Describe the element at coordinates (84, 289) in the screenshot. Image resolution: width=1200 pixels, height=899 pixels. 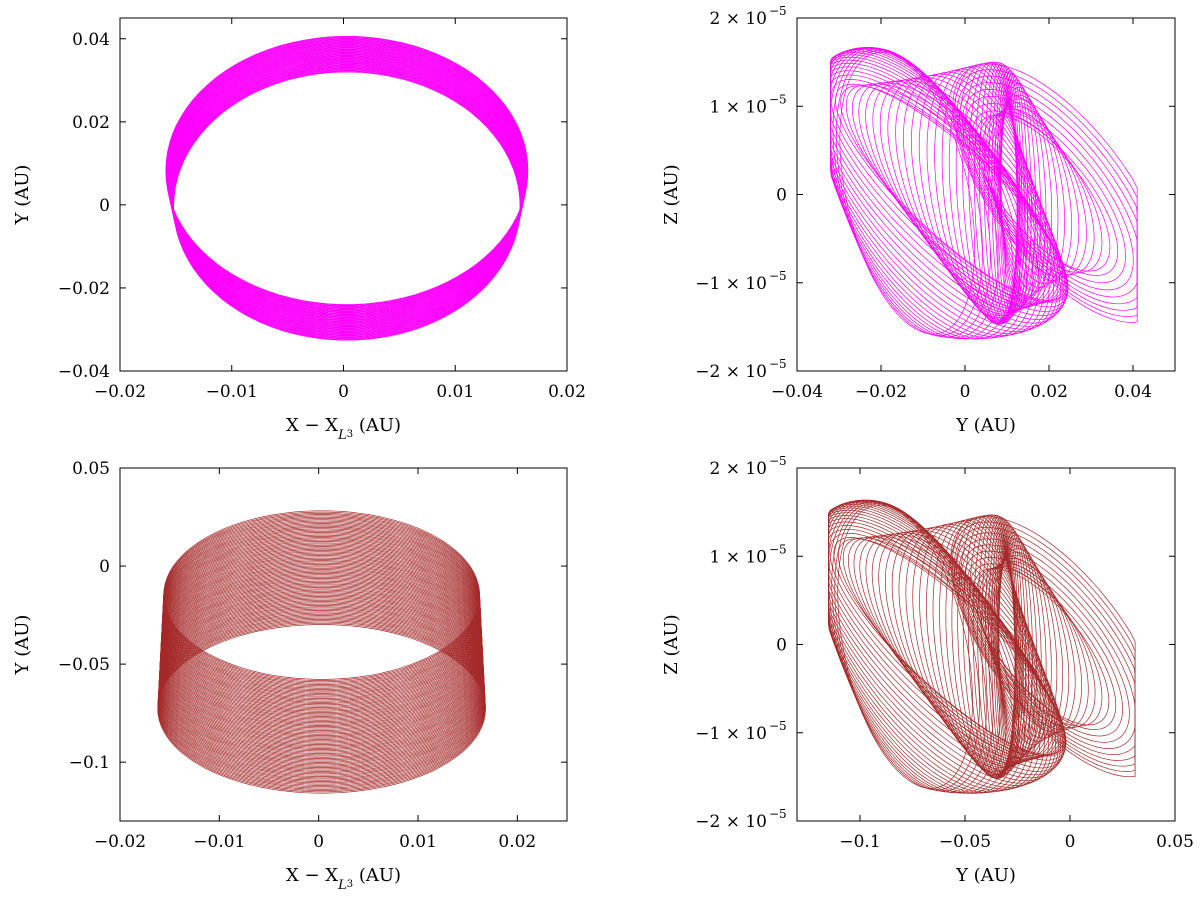
I see `y-tick-label: −0.02` at that location.